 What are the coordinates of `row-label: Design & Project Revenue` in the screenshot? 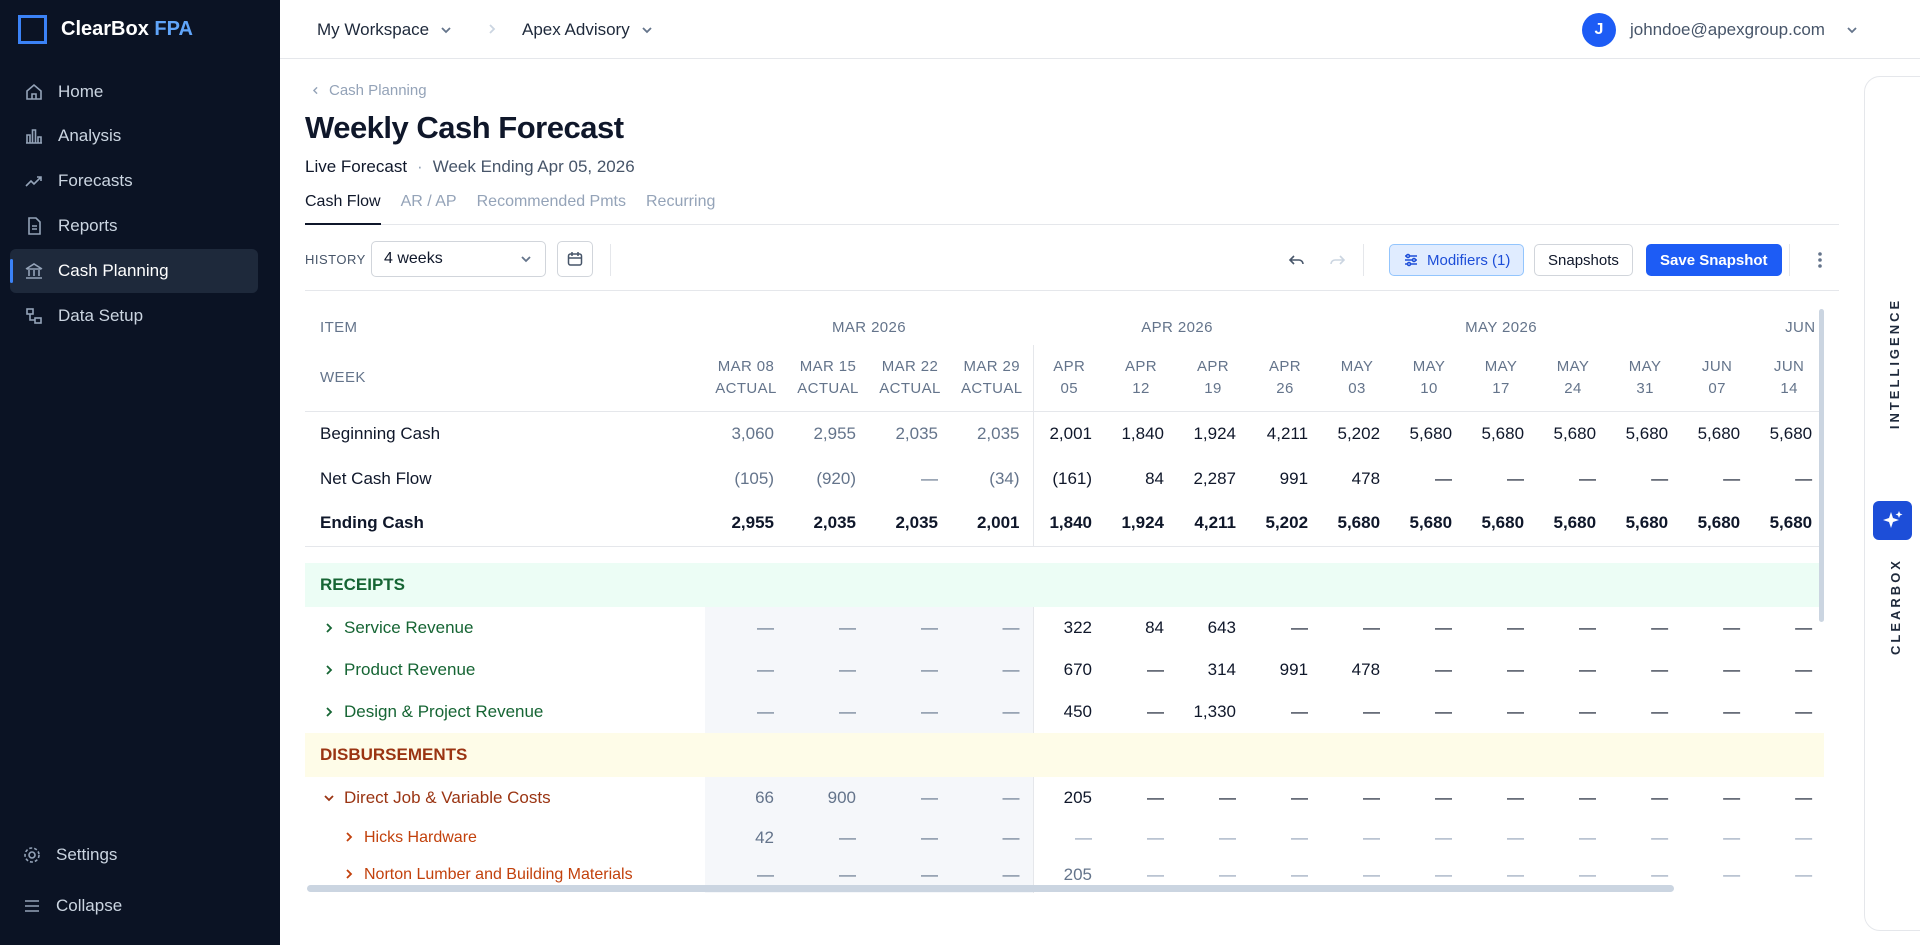 It's located at (505, 712).